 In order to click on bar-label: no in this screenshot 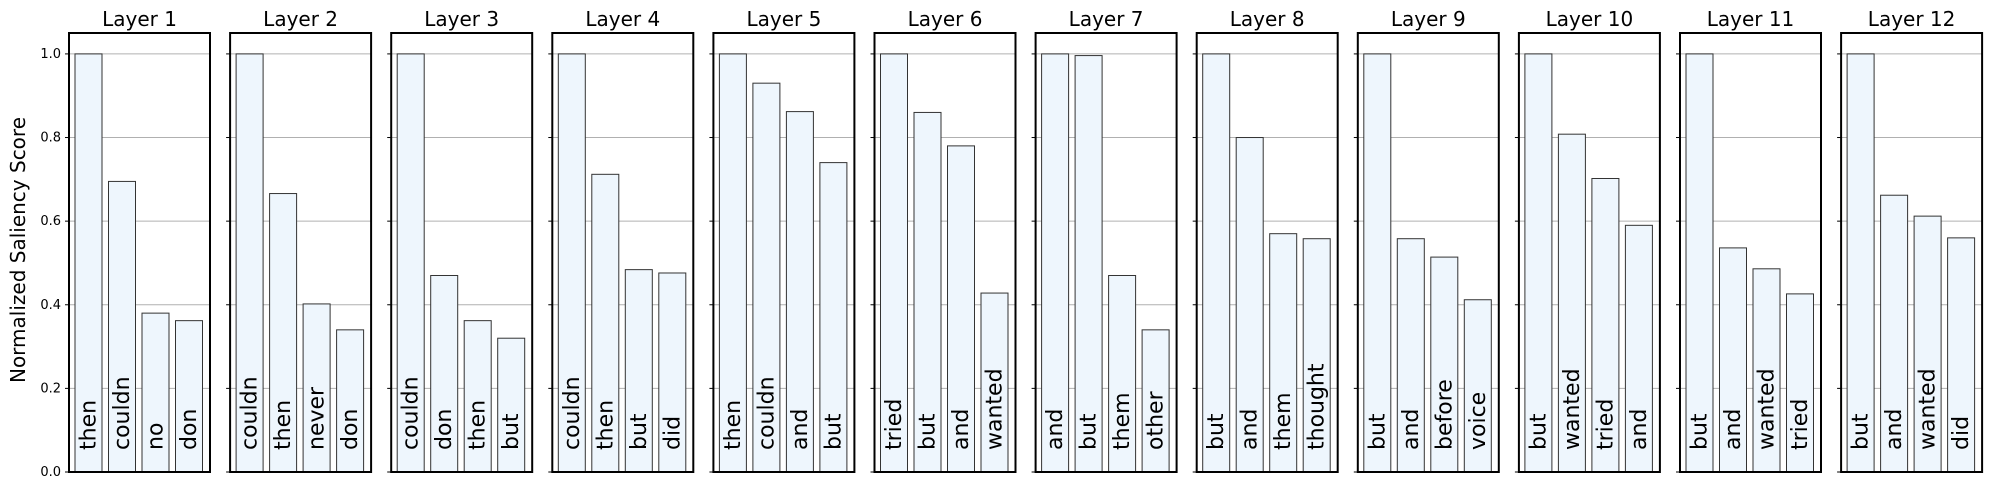, I will do `click(156, 436)`.